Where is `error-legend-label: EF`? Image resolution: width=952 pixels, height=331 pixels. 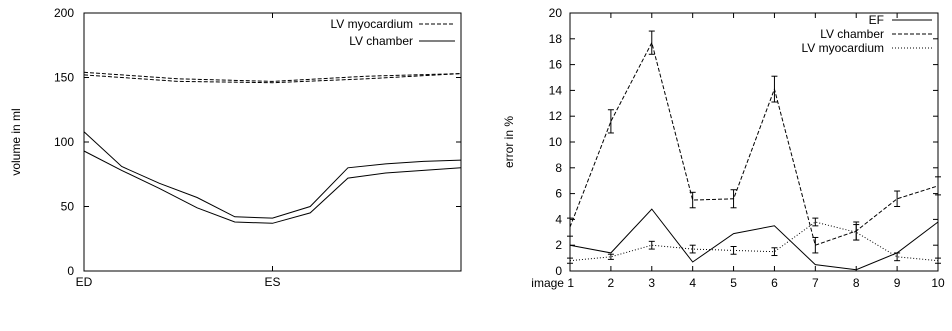
error-legend-label: EF is located at coordinates (876, 20).